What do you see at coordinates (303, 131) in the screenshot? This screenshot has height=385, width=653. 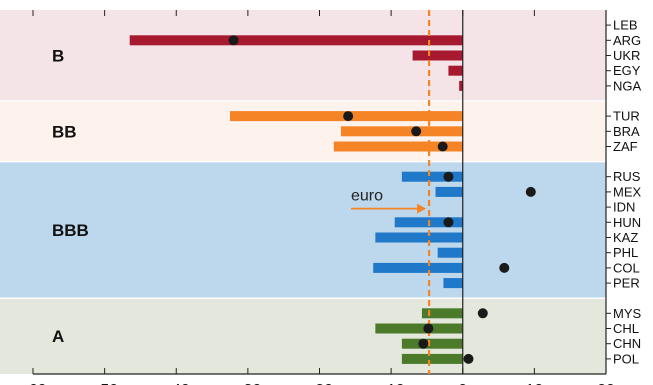 I see `band-bb` at bounding box center [303, 131].